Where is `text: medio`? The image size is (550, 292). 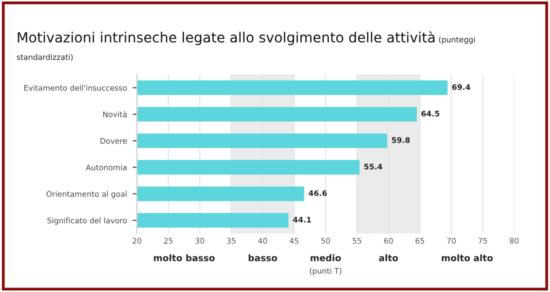 text: medio is located at coordinates (325, 258).